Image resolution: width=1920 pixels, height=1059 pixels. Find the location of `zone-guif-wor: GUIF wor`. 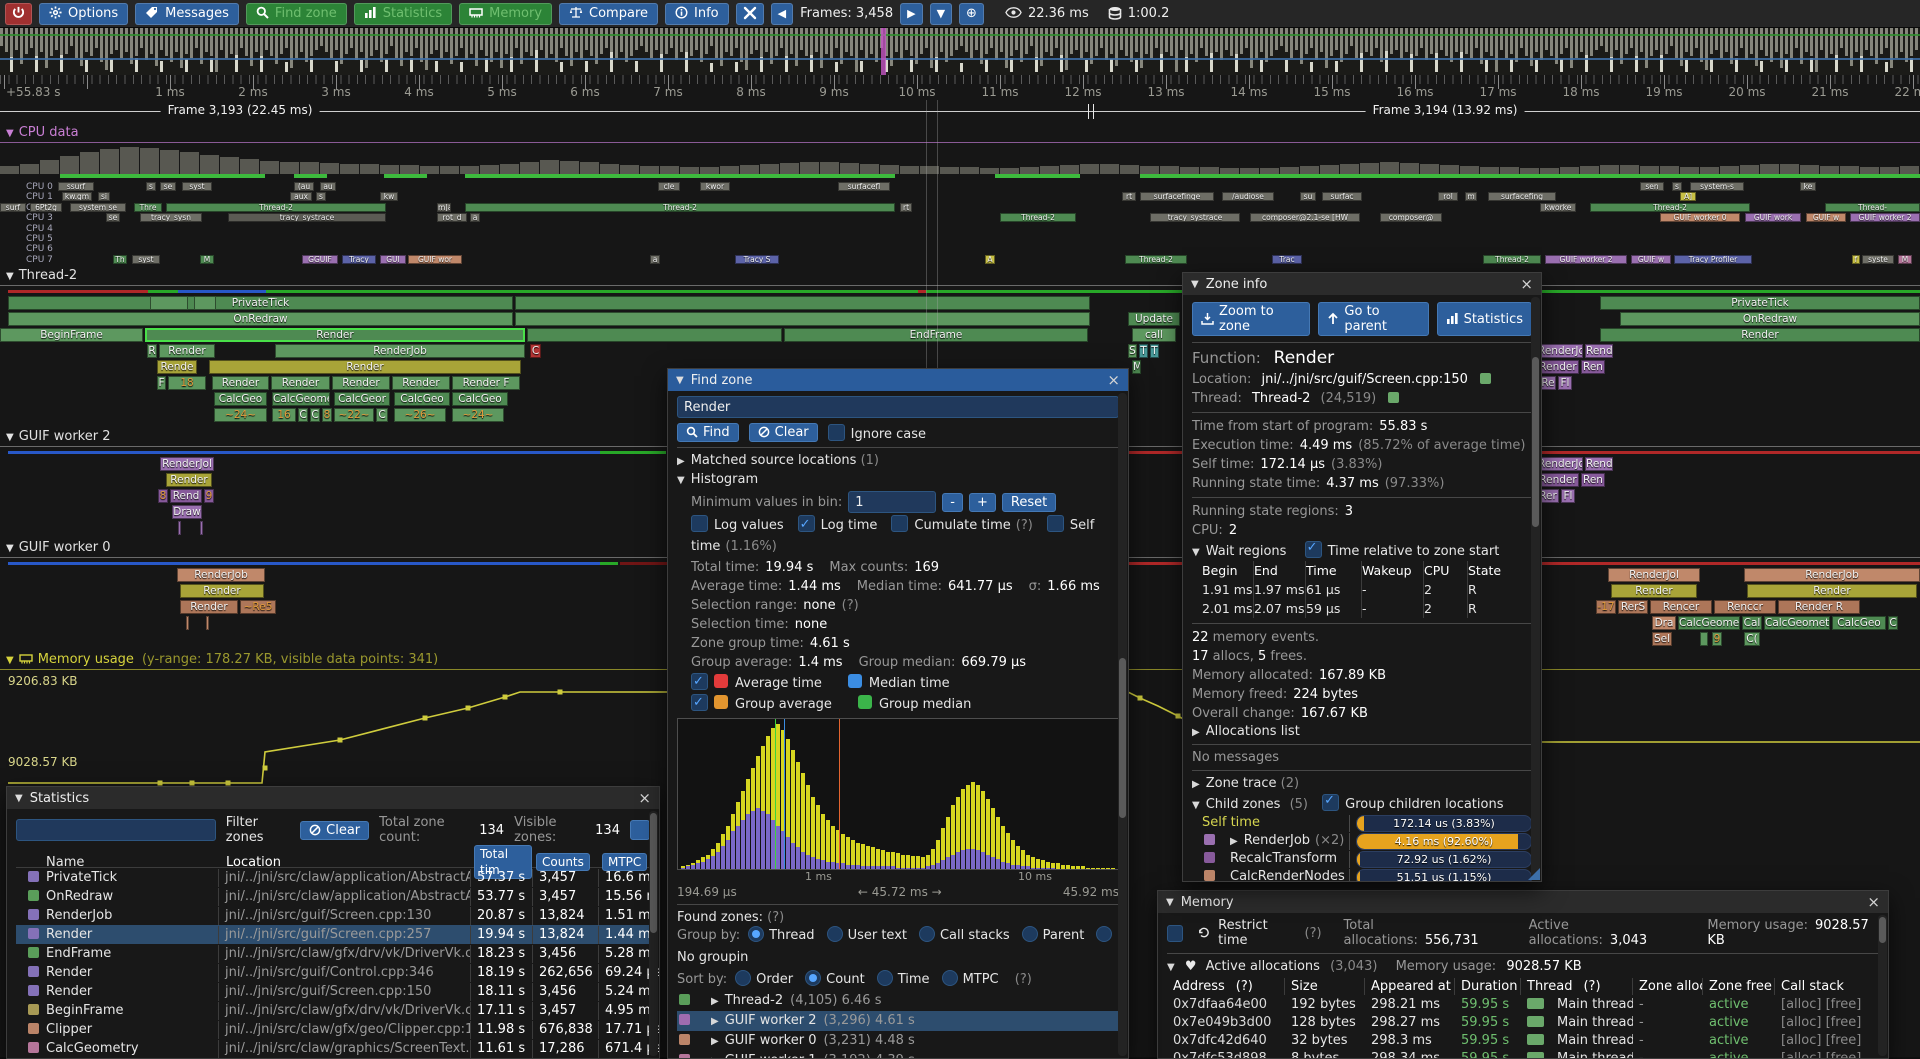

zone-guif-wor: GUIF wor is located at coordinates (435, 259).